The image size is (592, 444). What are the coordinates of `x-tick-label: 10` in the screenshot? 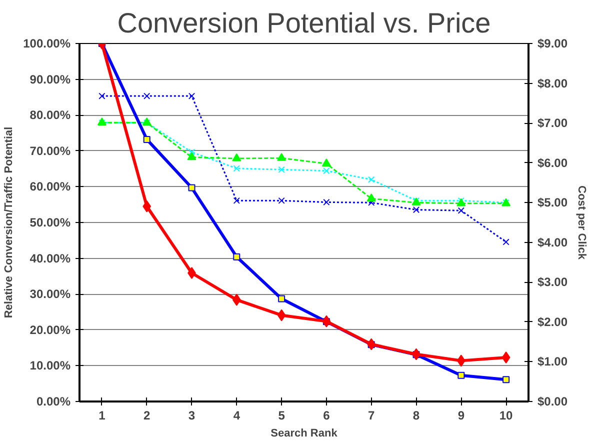 It's located at (506, 415).